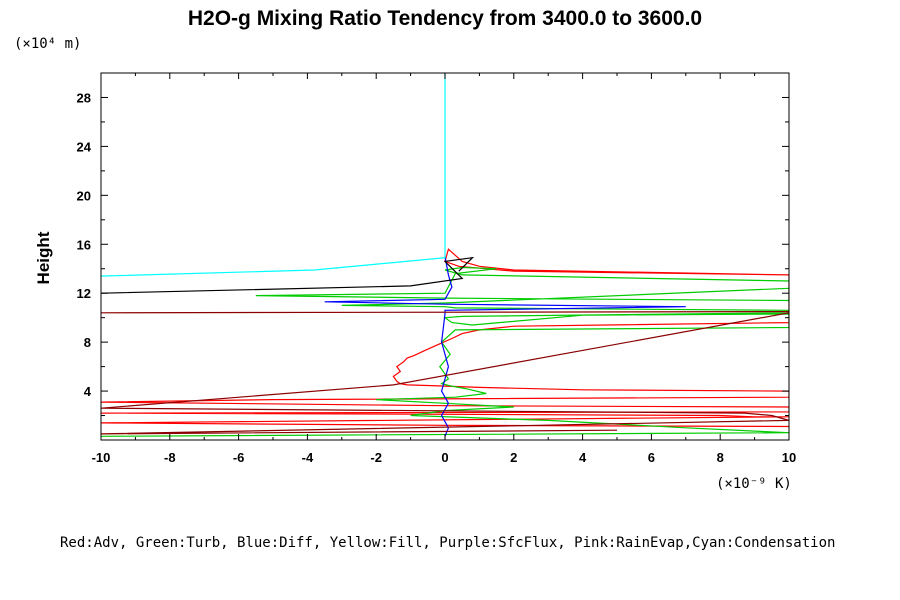  What do you see at coordinates (47, 44) in the screenshot?
I see `y-axis-unit-label: (×10⁴ m)` at bounding box center [47, 44].